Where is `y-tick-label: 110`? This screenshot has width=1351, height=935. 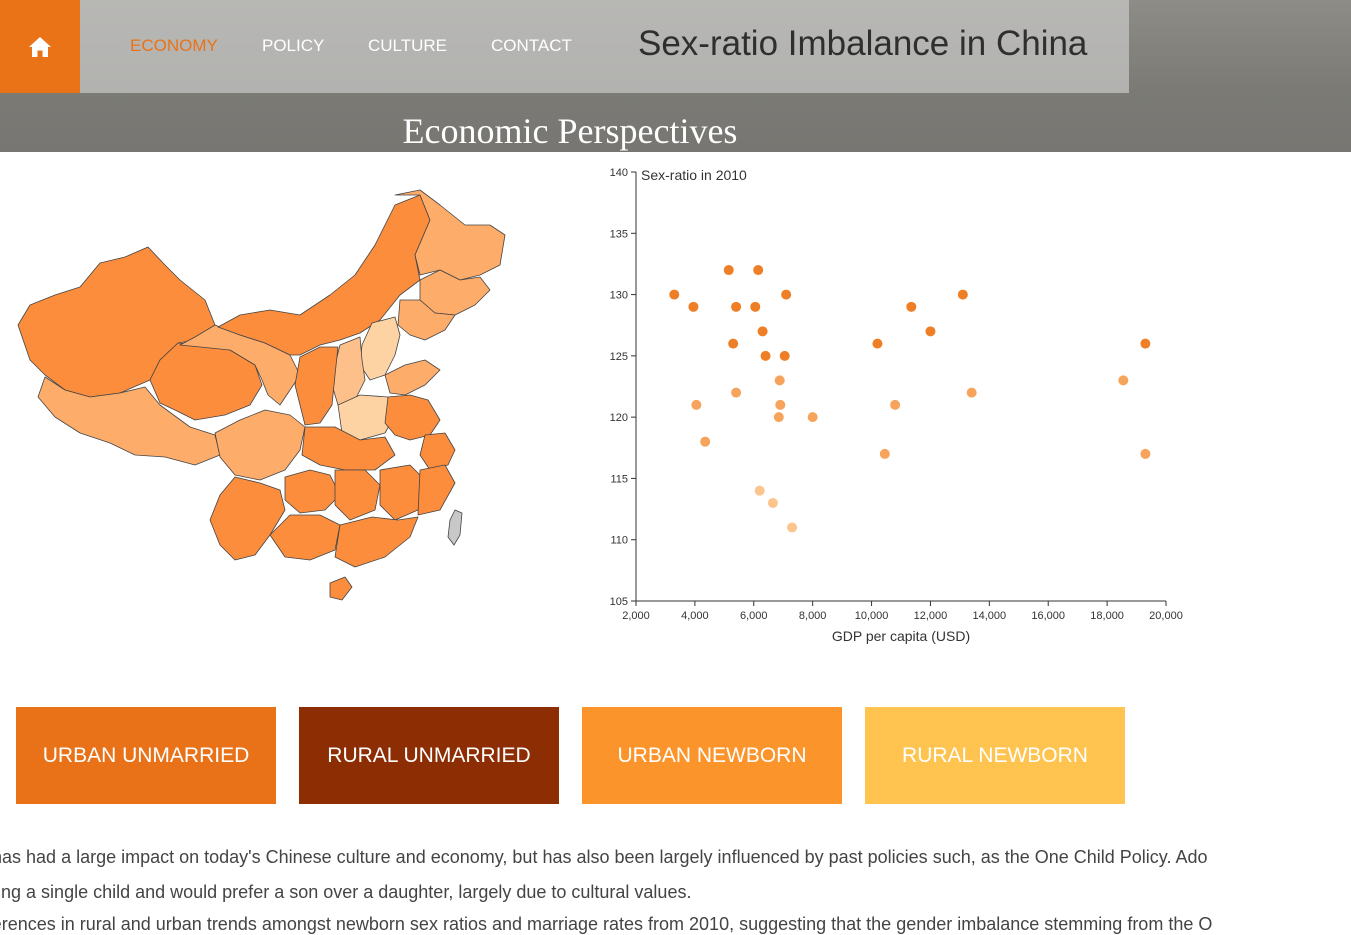
y-tick-label: 110 is located at coordinates (619, 541).